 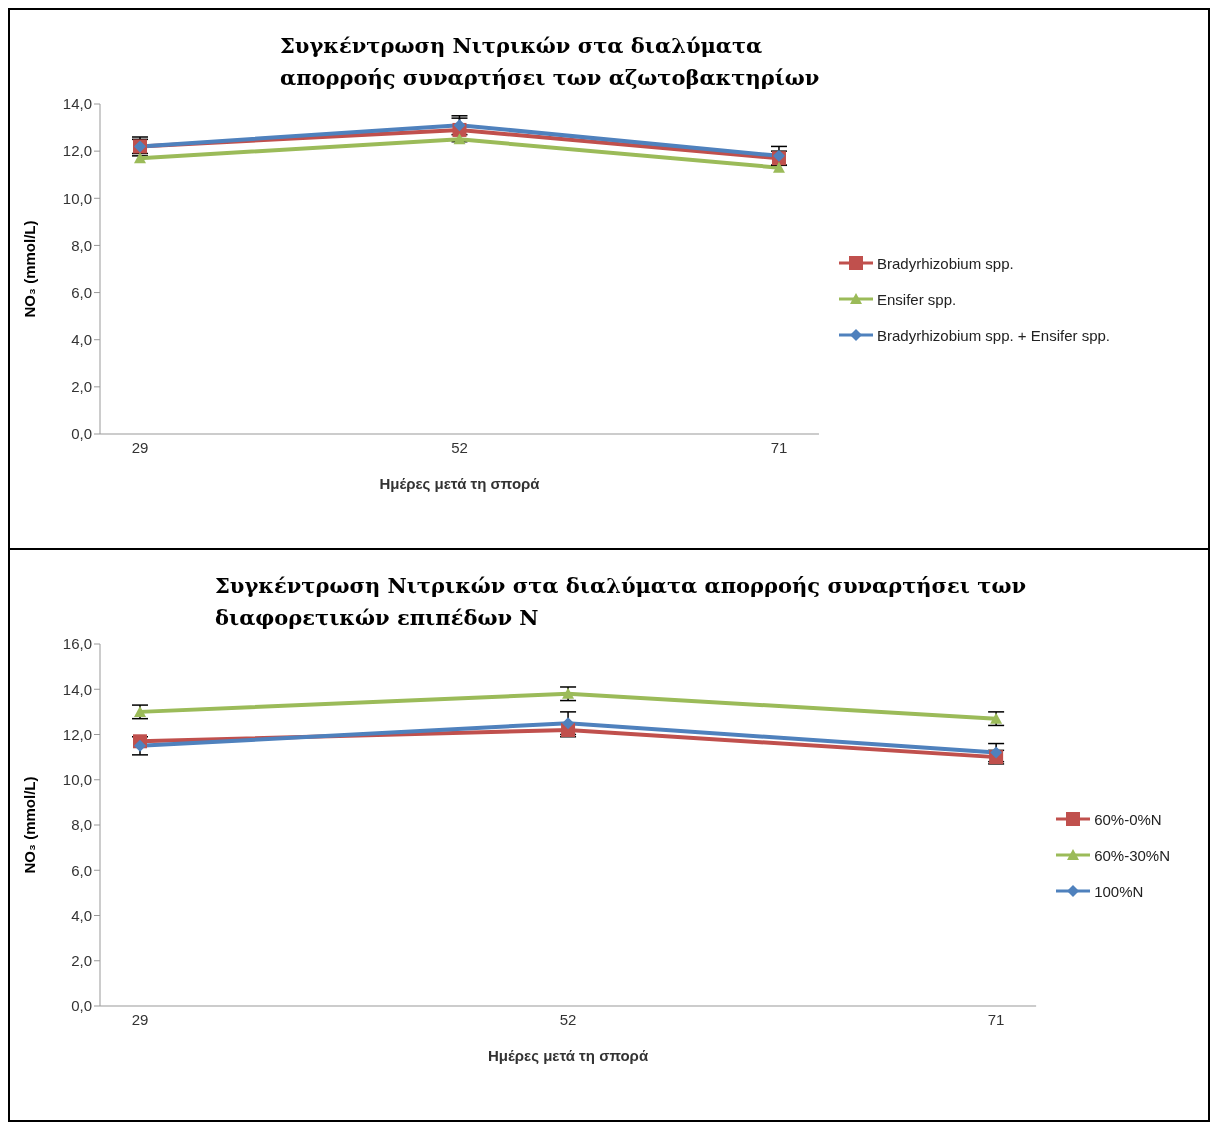 I want to click on chart-title: Συγκέντρωση Νιτρικών στα διαλύματα απορροής συναρτήσει των αζωτοβακτηρίων, so click(x=550, y=62).